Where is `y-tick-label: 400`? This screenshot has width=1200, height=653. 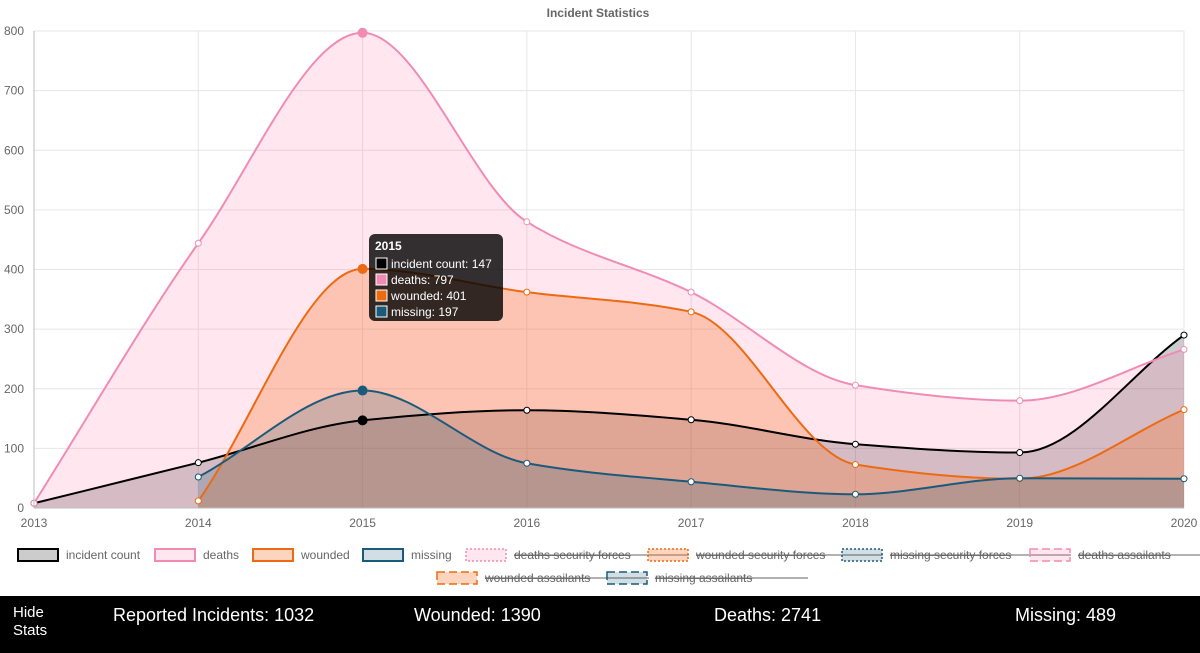
y-tick-label: 400 is located at coordinates (14, 270).